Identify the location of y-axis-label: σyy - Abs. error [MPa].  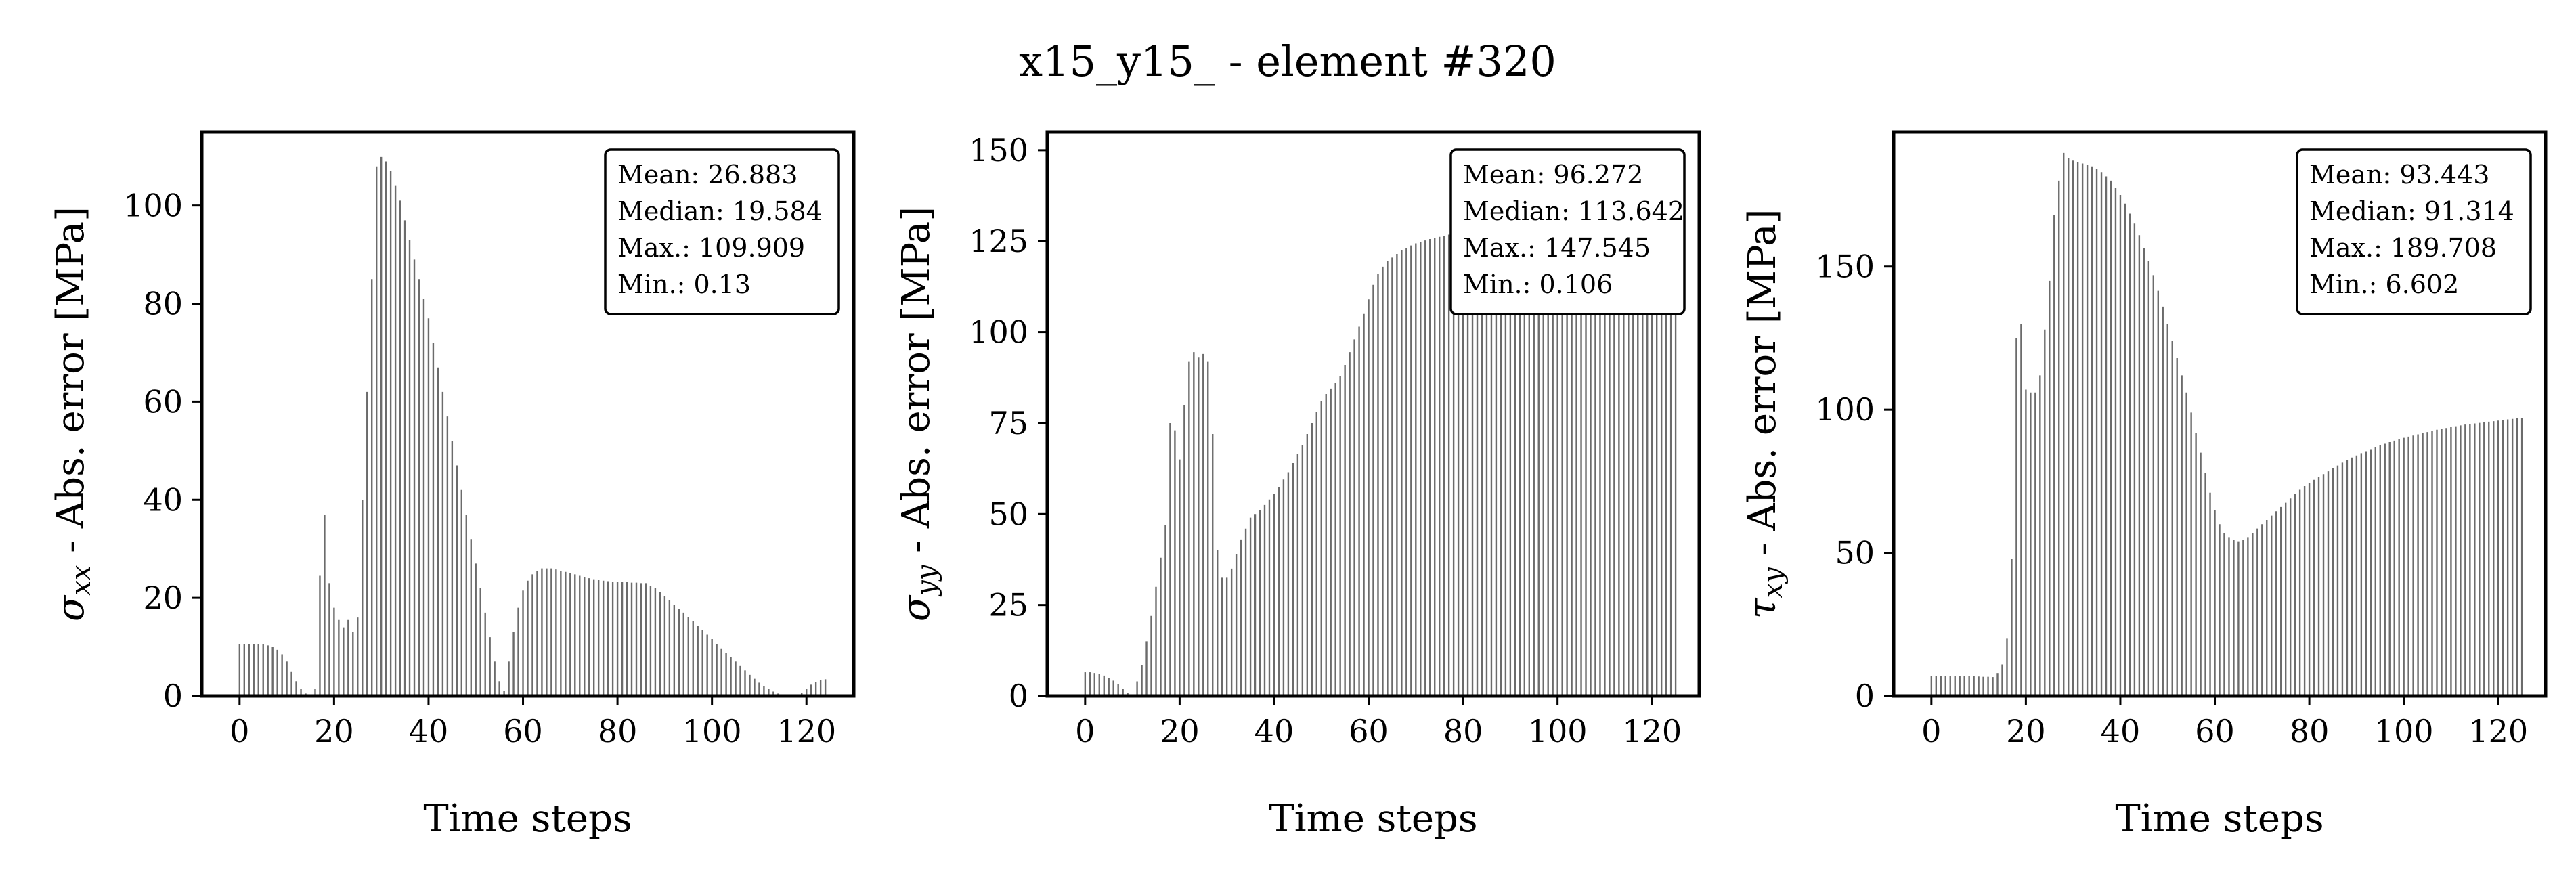
(918, 413).